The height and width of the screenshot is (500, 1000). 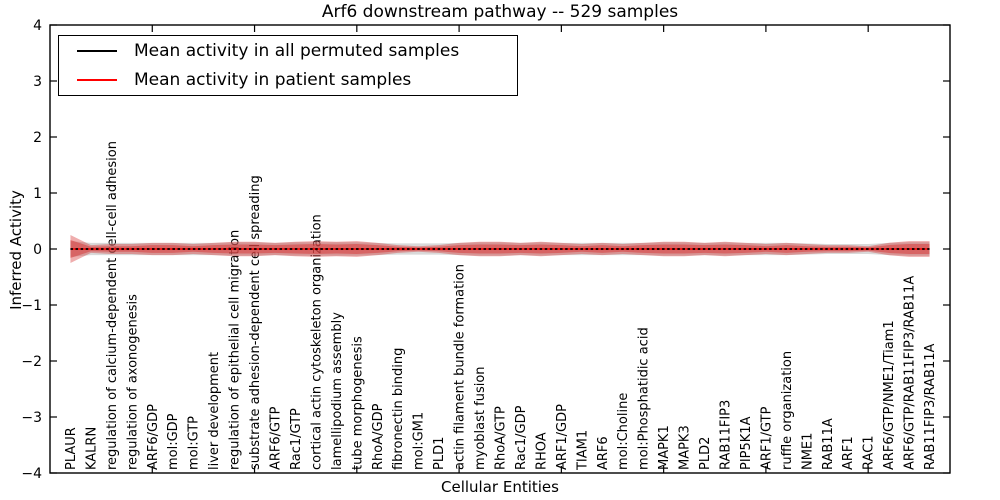 I want to click on x-tick-label: PLD1, so click(x=439, y=453).